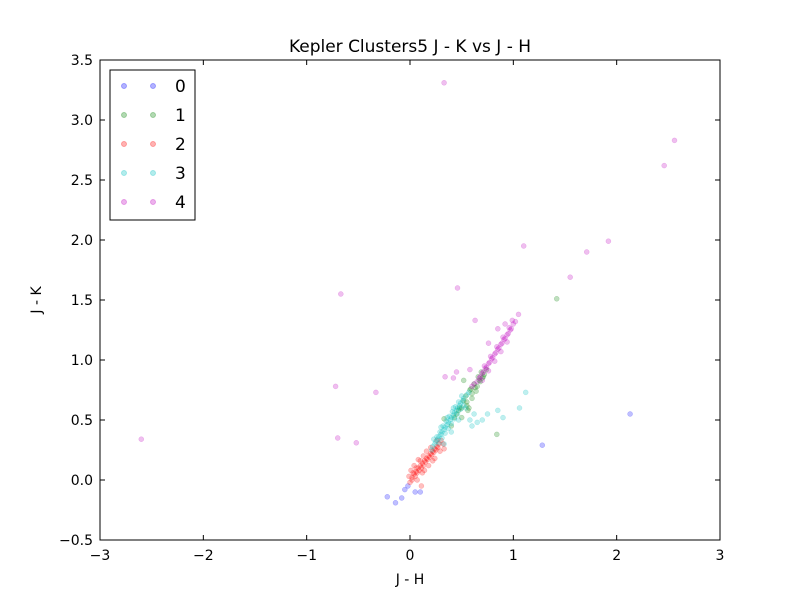 The image size is (800, 600). What do you see at coordinates (82, 181) in the screenshot?
I see `y-tick-label: 2.5` at bounding box center [82, 181].